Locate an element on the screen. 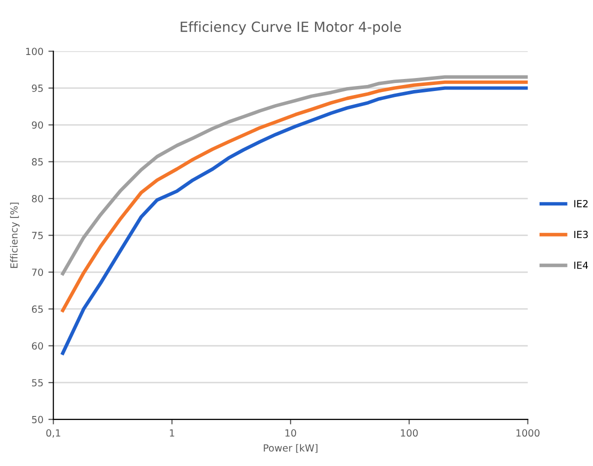 This screenshot has height=466, width=593. x-tick-label: 0,1 is located at coordinates (53, 433).